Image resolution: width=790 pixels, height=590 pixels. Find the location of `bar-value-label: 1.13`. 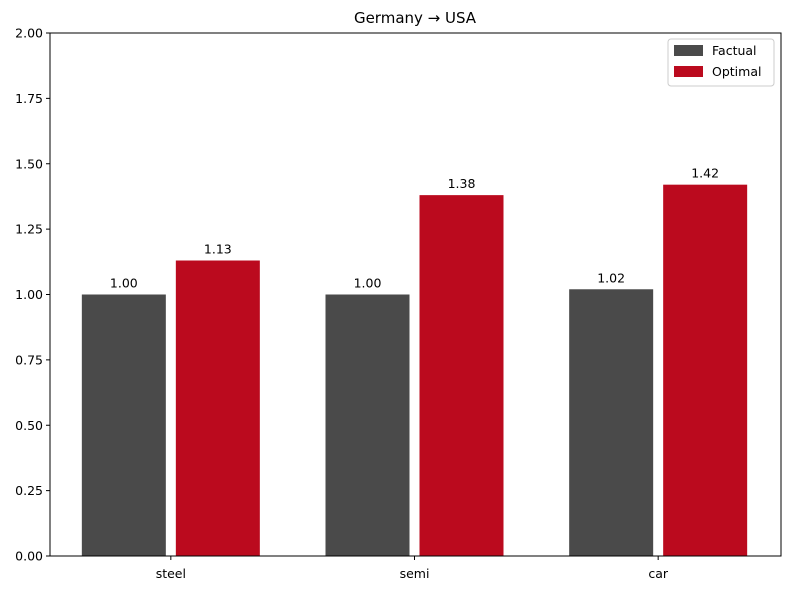

bar-value-label: 1.13 is located at coordinates (218, 249).